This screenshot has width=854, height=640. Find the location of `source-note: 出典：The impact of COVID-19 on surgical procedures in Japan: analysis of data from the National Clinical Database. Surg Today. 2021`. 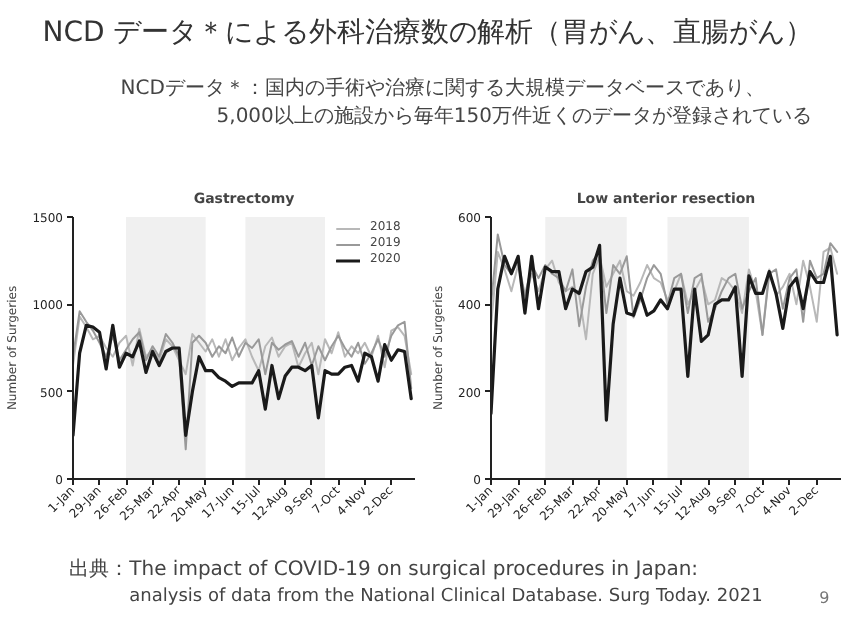

source-note: 出典：The impact of COVID-19 on surgical procedures in Japan: analysis of data from the National Clinical Database. Surg Today. 2021 is located at coordinates (416, 582).